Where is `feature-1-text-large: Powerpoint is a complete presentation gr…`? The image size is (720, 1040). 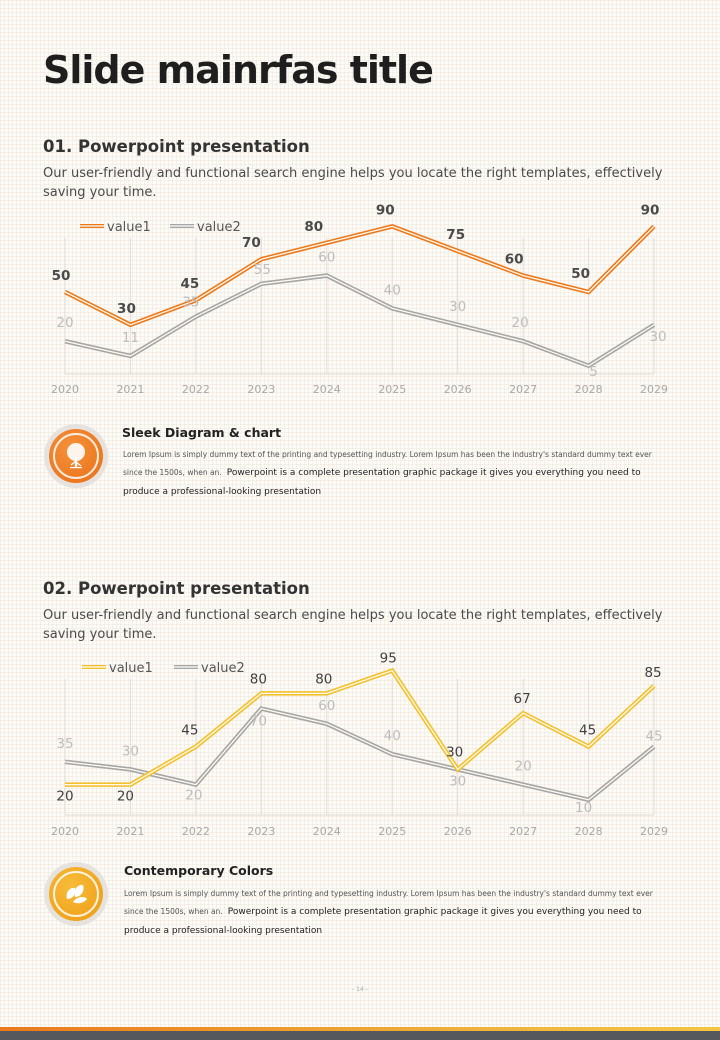
feature-1-text-large: Powerpoint is a complete presentation gr… is located at coordinates (382, 482).